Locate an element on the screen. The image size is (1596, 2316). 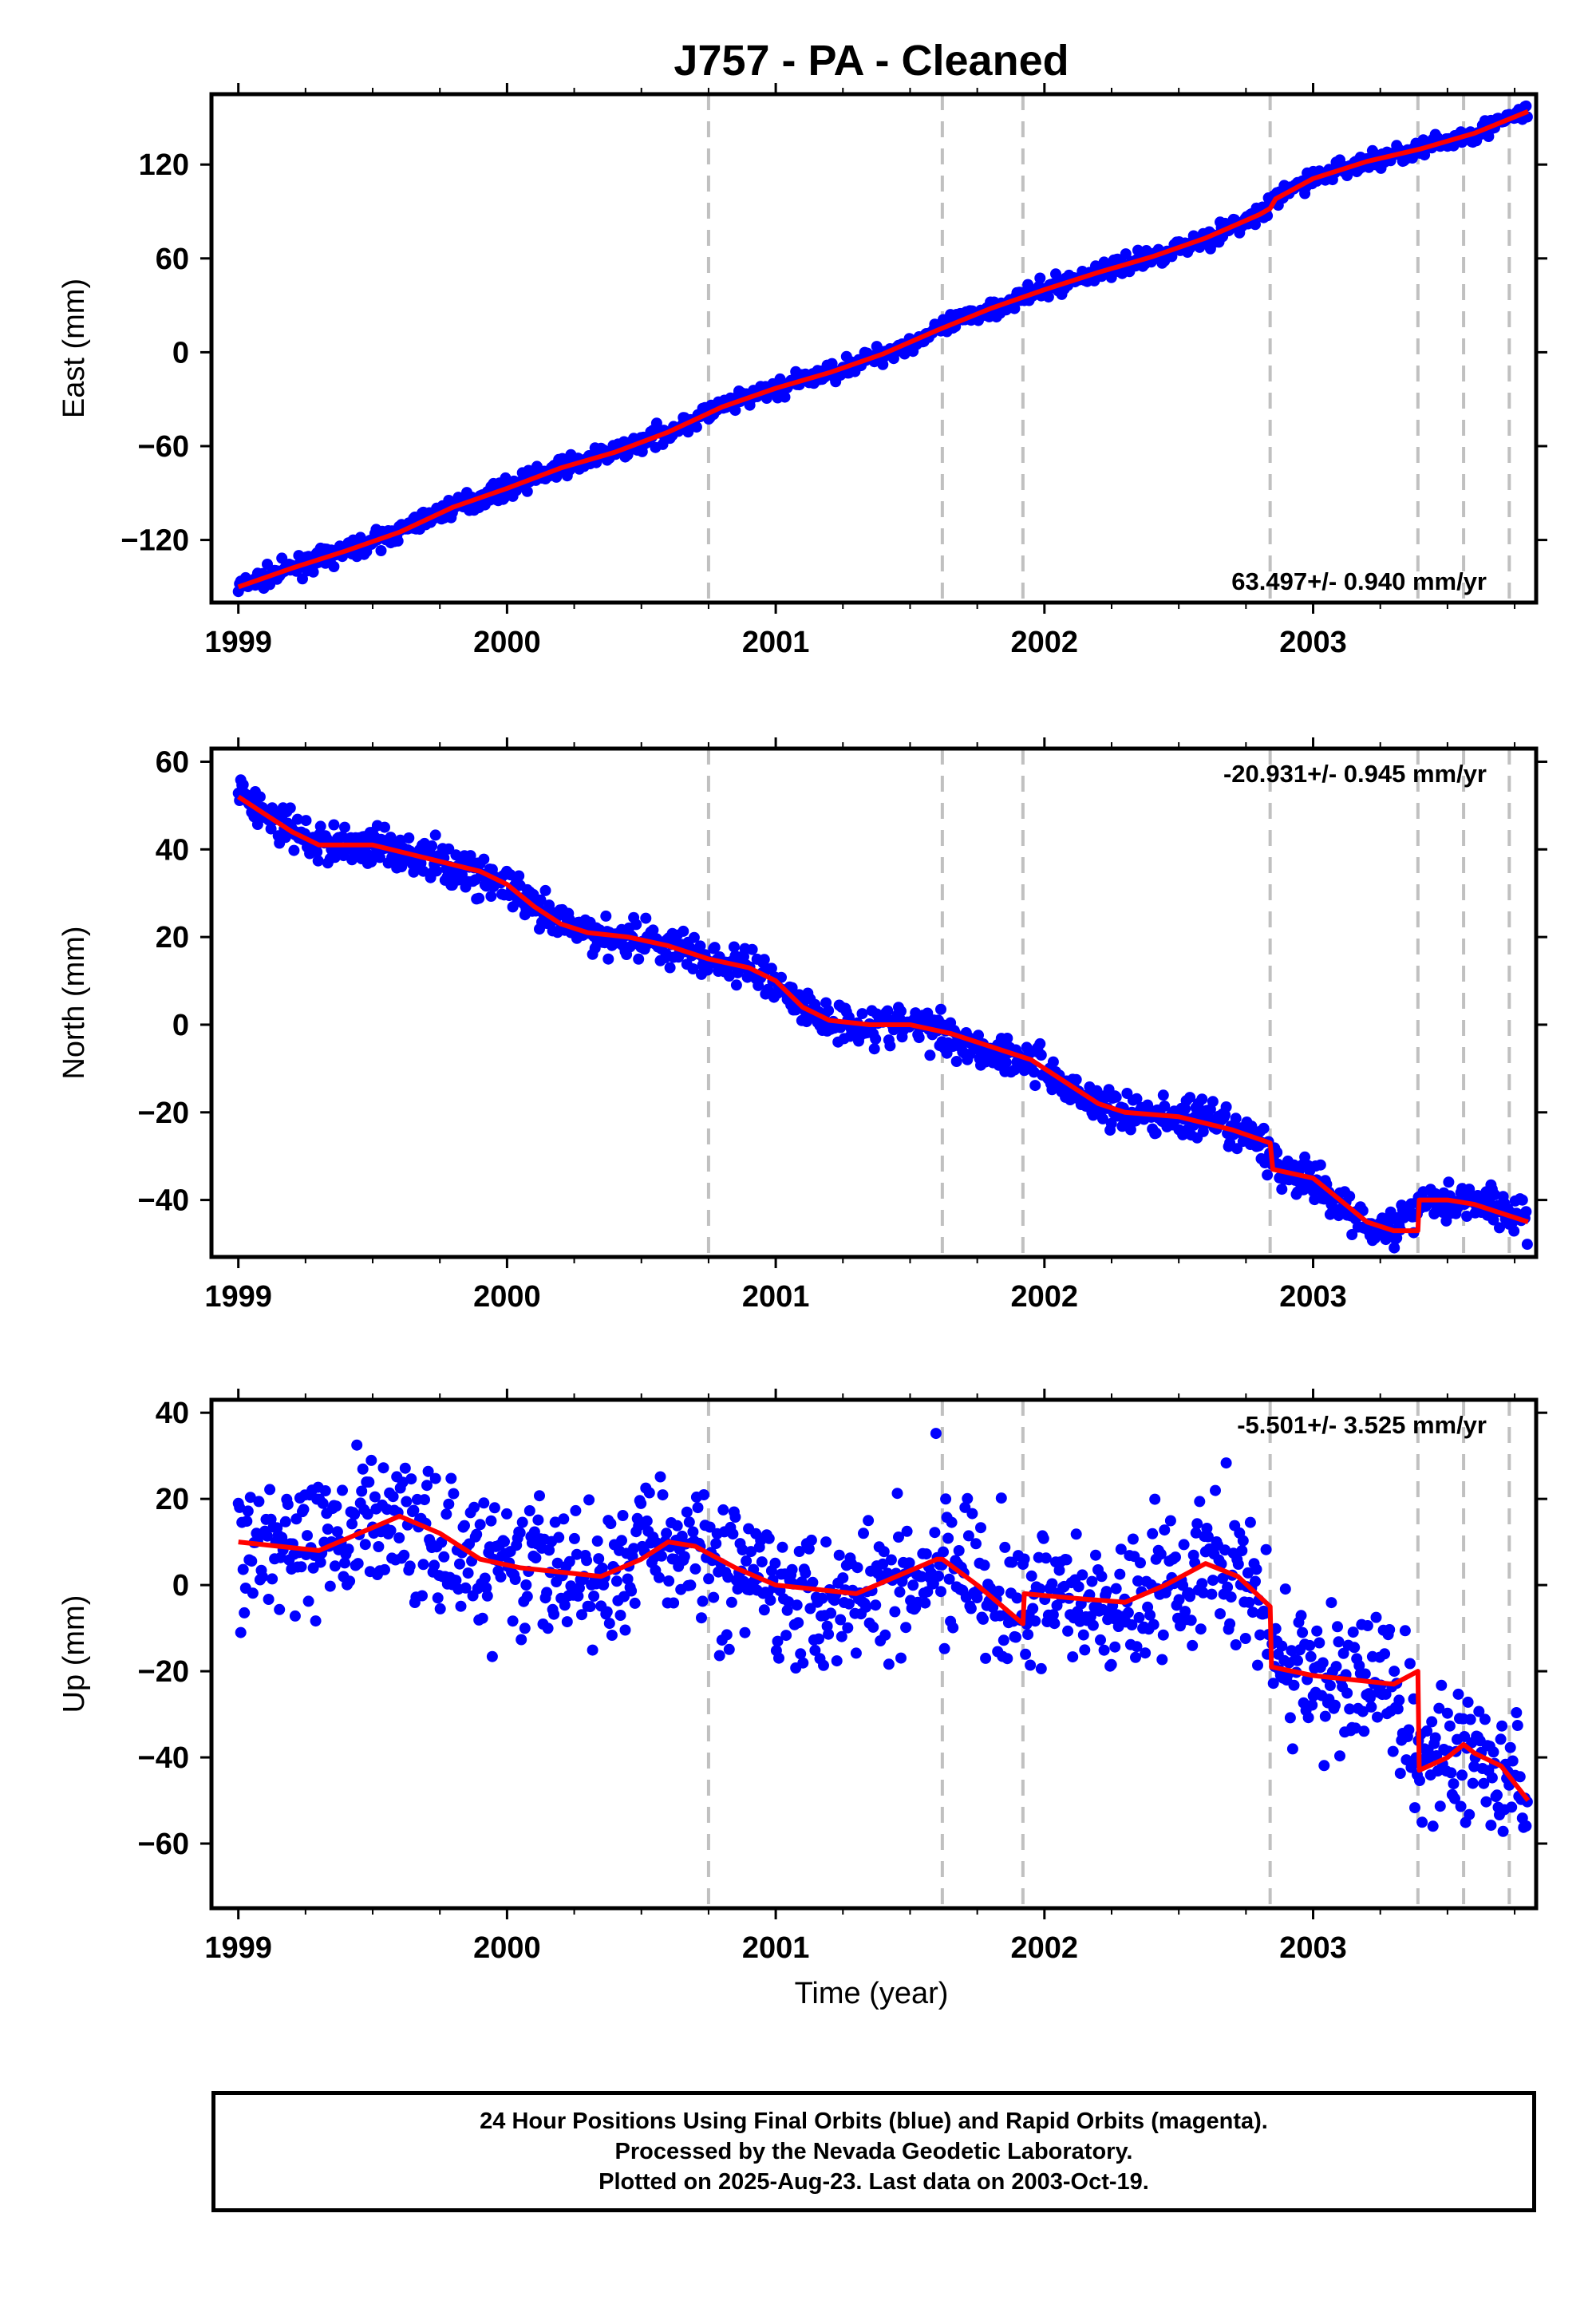
y-tick-label: 120 is located at coordinates (164, 165).